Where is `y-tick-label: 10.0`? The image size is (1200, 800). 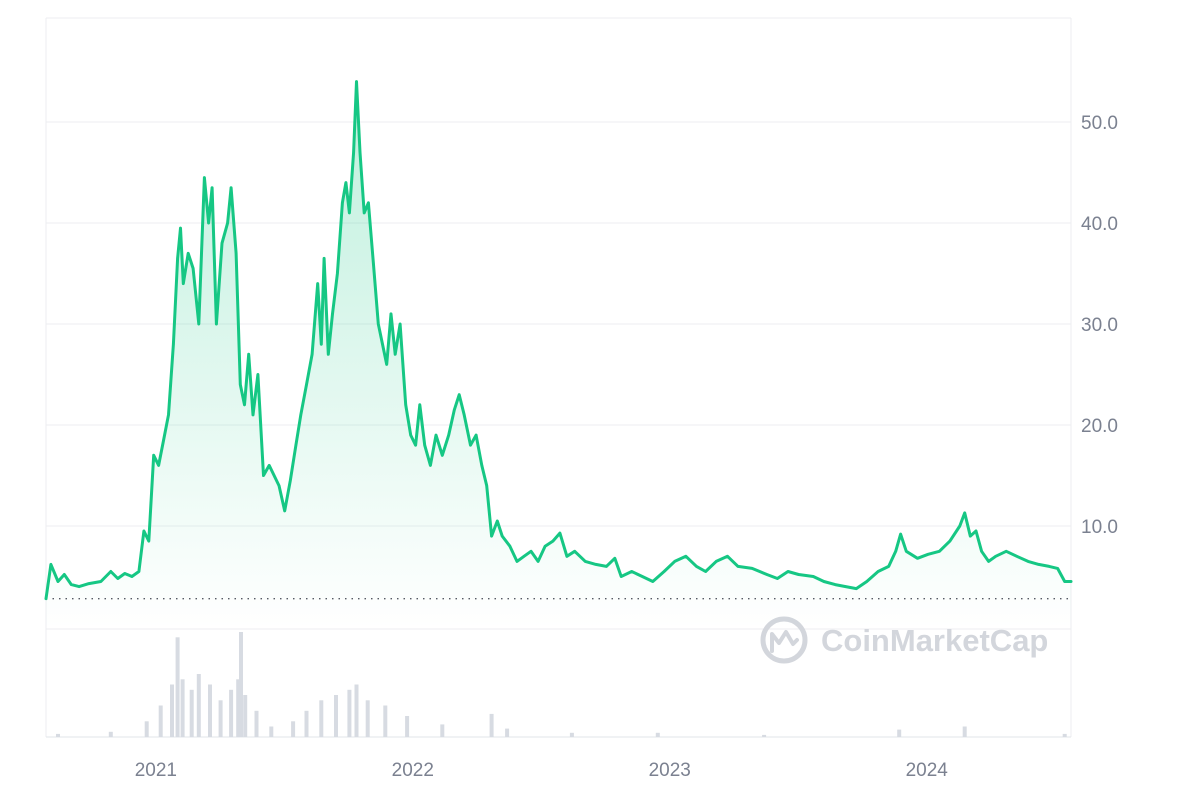
y-tick-label: 10.0 is located at coordinates (1099, 527).